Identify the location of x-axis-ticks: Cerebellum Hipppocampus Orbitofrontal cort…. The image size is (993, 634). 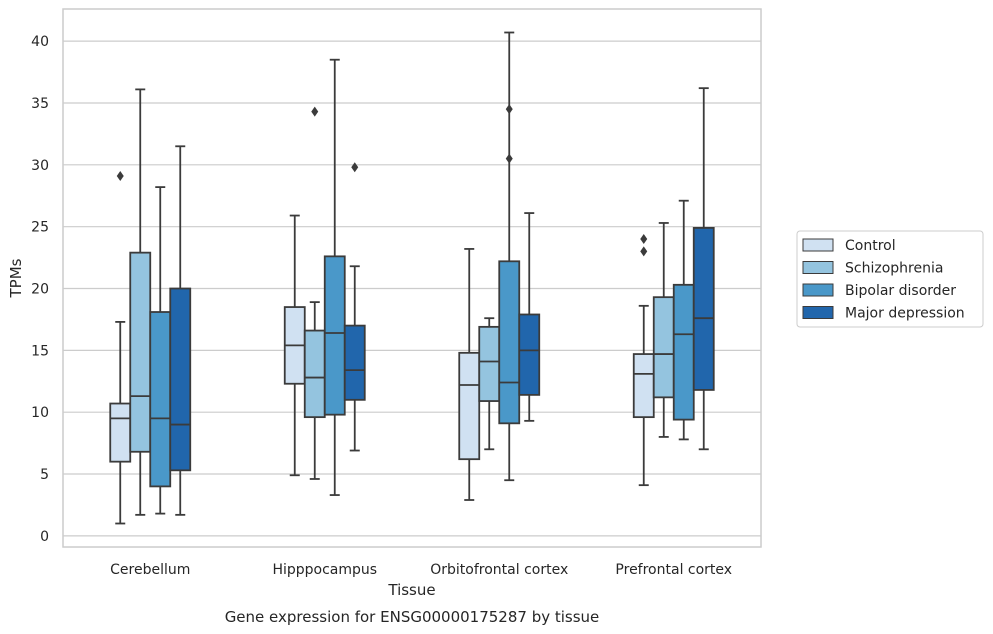
(421, 570).